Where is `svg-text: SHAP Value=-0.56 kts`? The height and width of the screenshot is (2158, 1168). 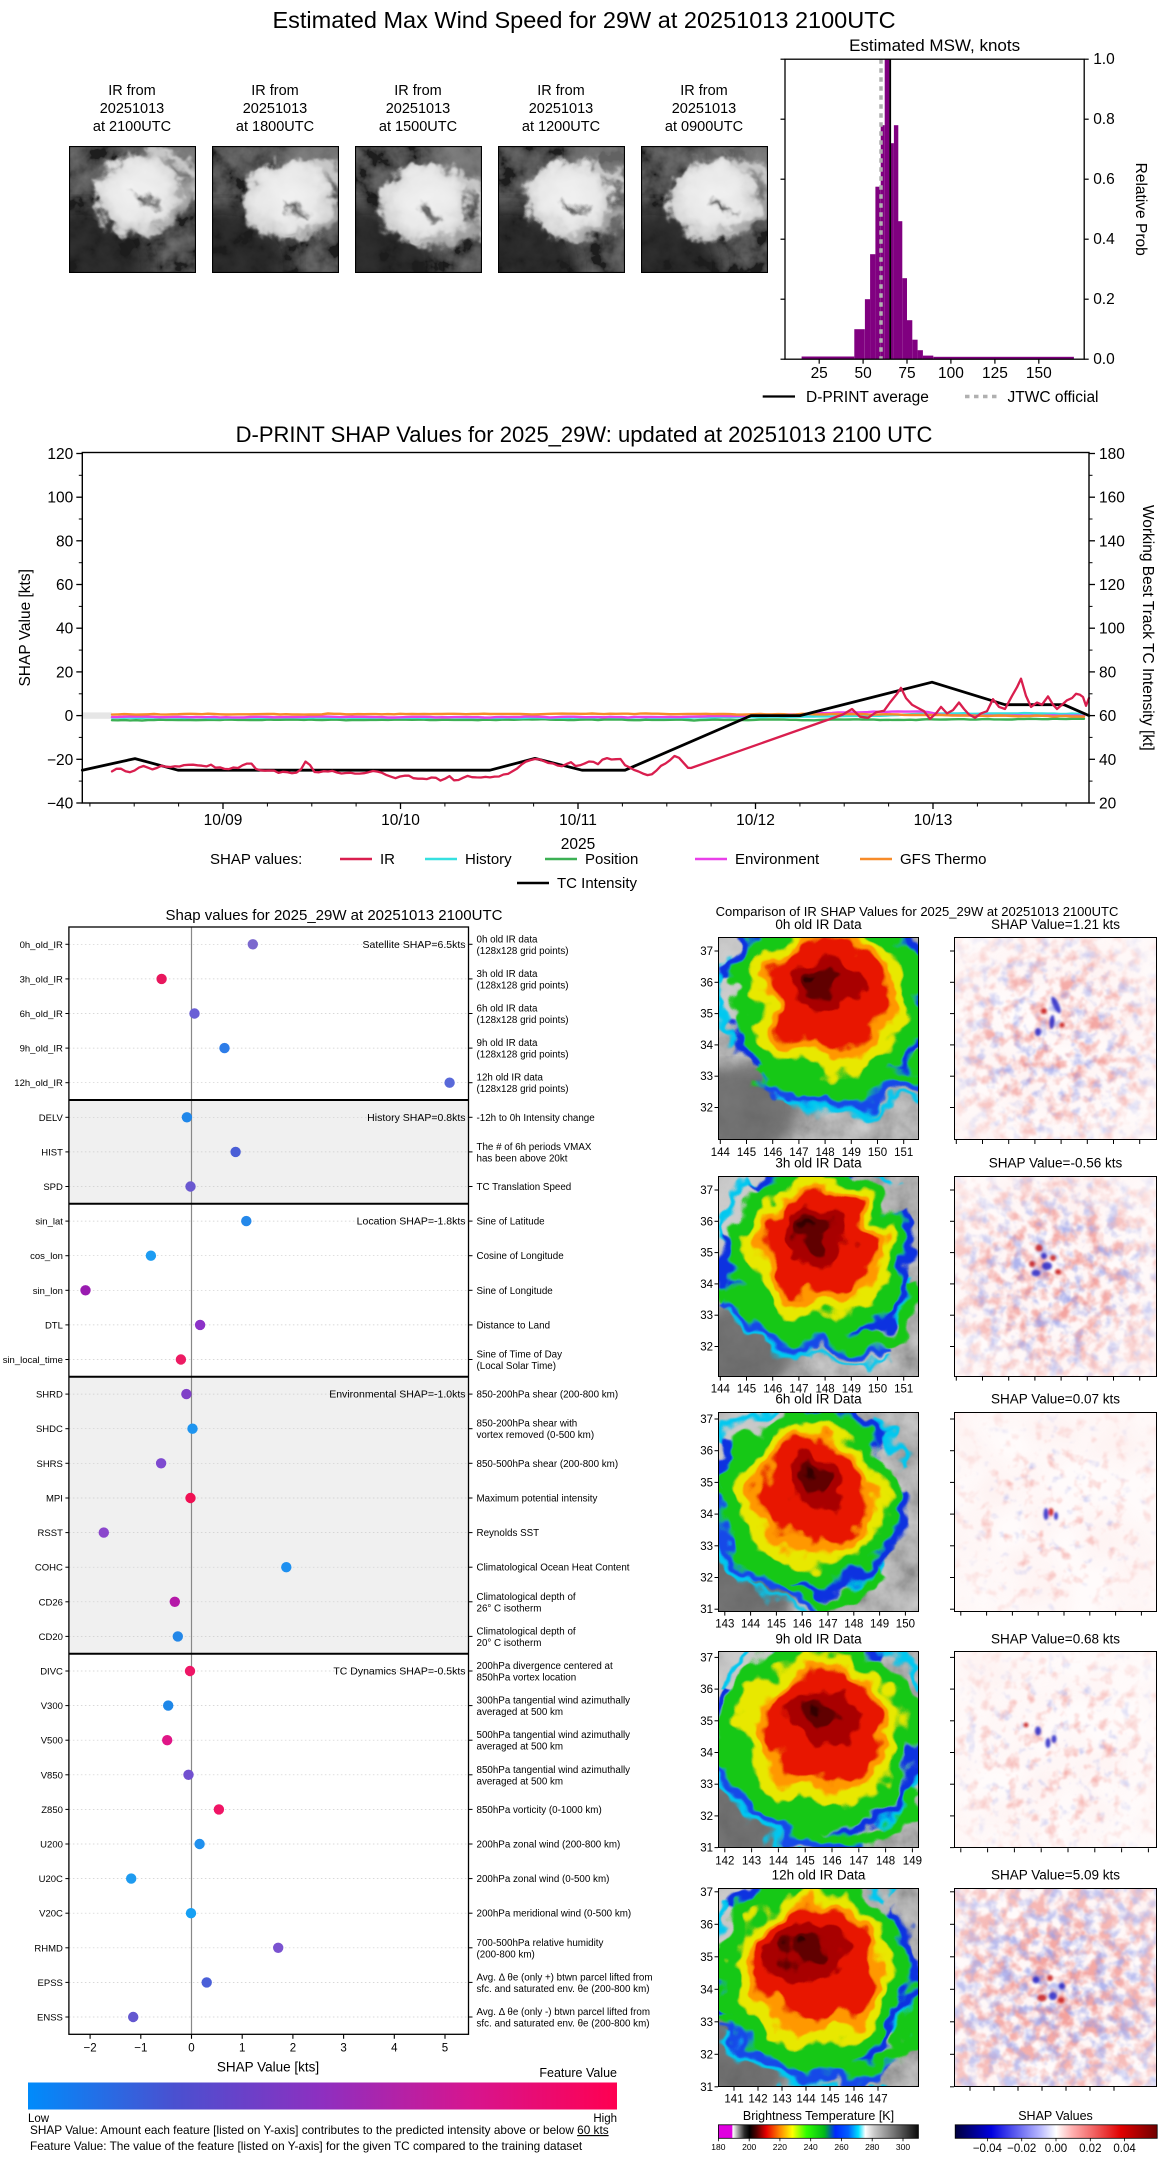 svg-text: SHAP Value=-0.56 kts is located at coordinates (1056, 1163).